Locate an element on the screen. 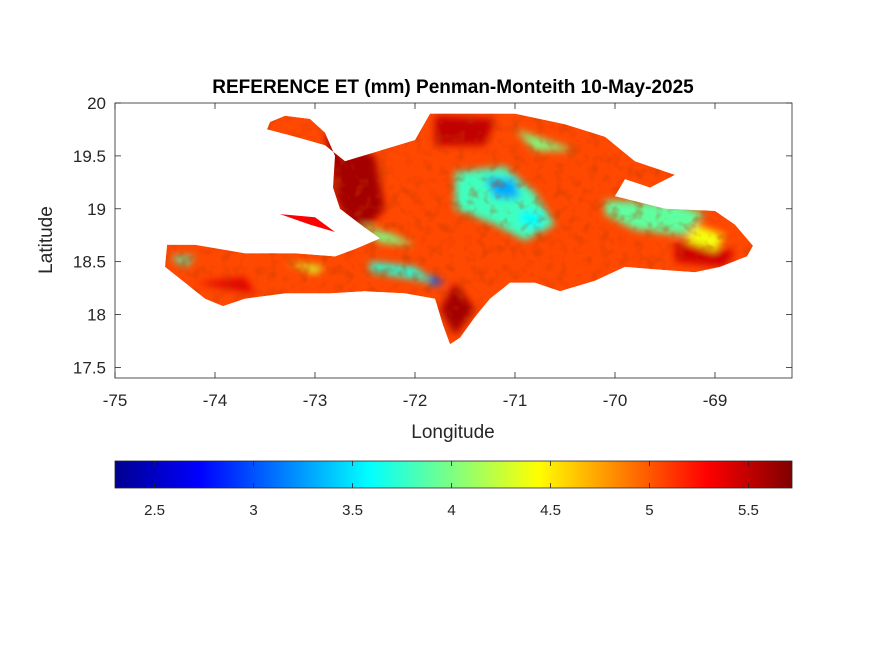 The width and height of the screenshot is (875, 656). y-tick-label: 20 is located at coordinates (96, 103).